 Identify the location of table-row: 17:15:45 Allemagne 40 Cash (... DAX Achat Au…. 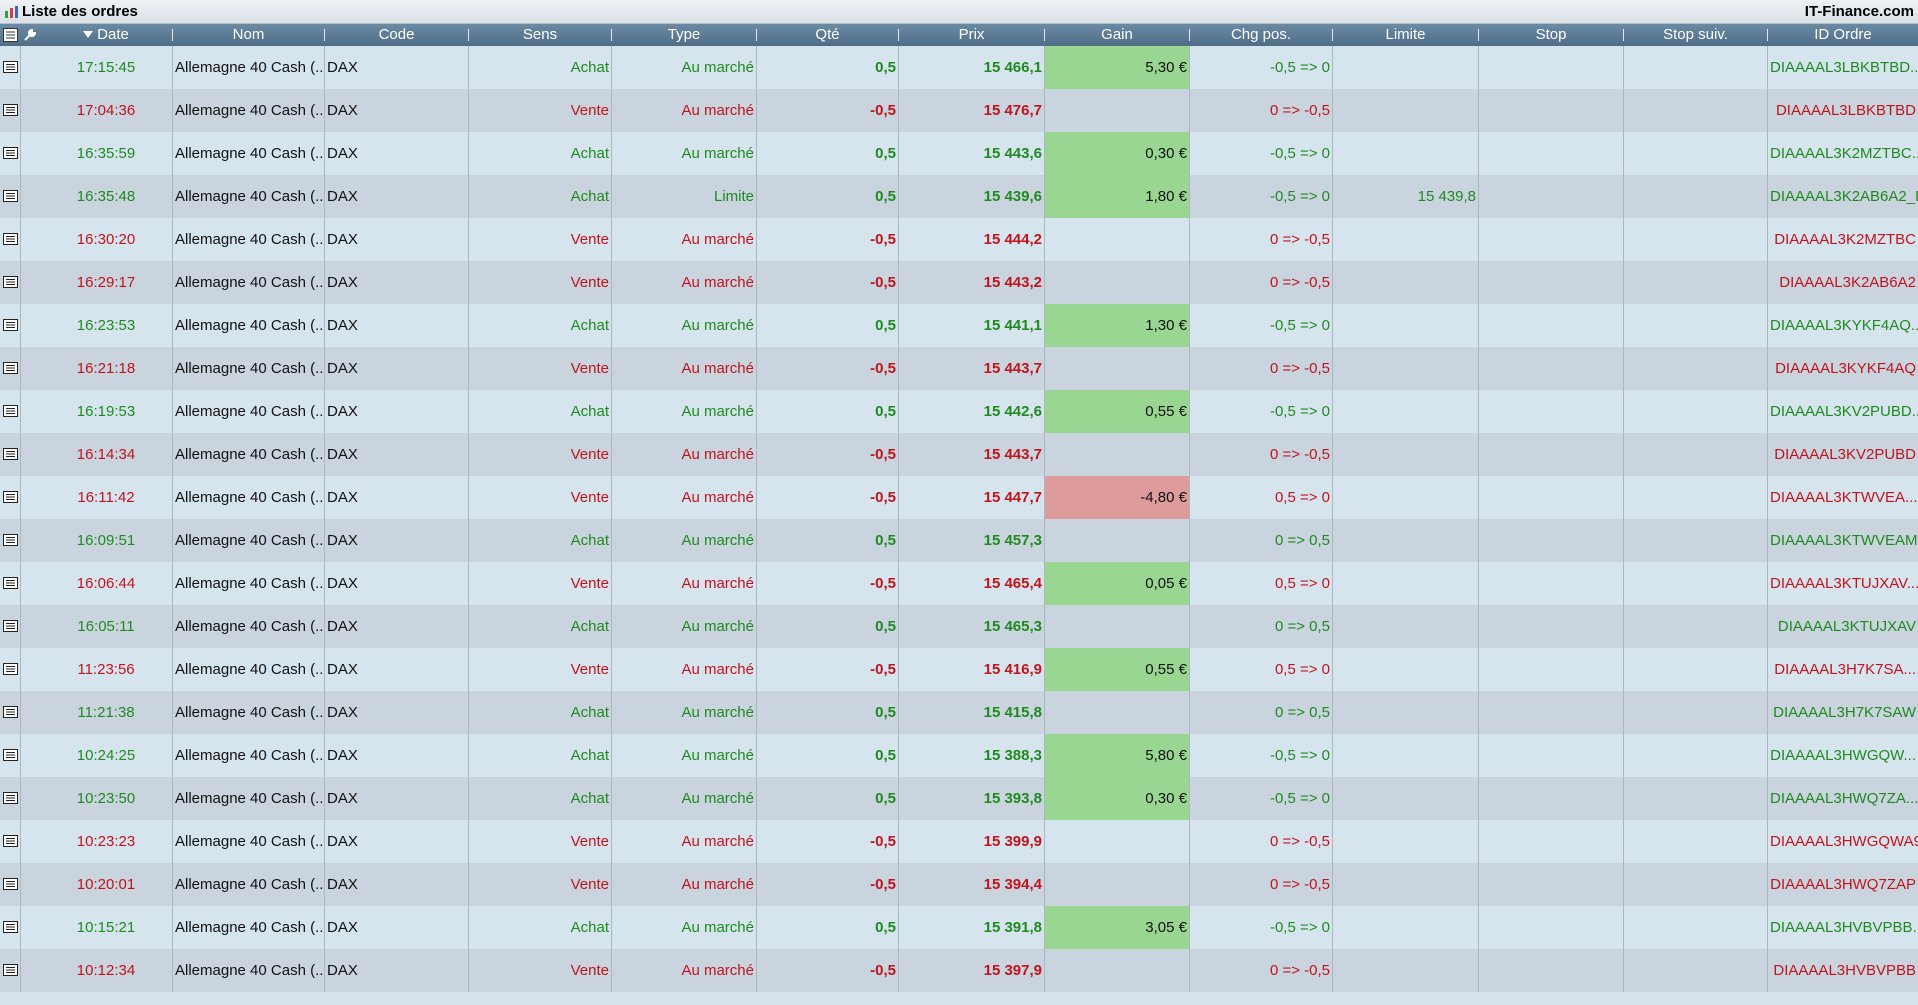
(959, 67).